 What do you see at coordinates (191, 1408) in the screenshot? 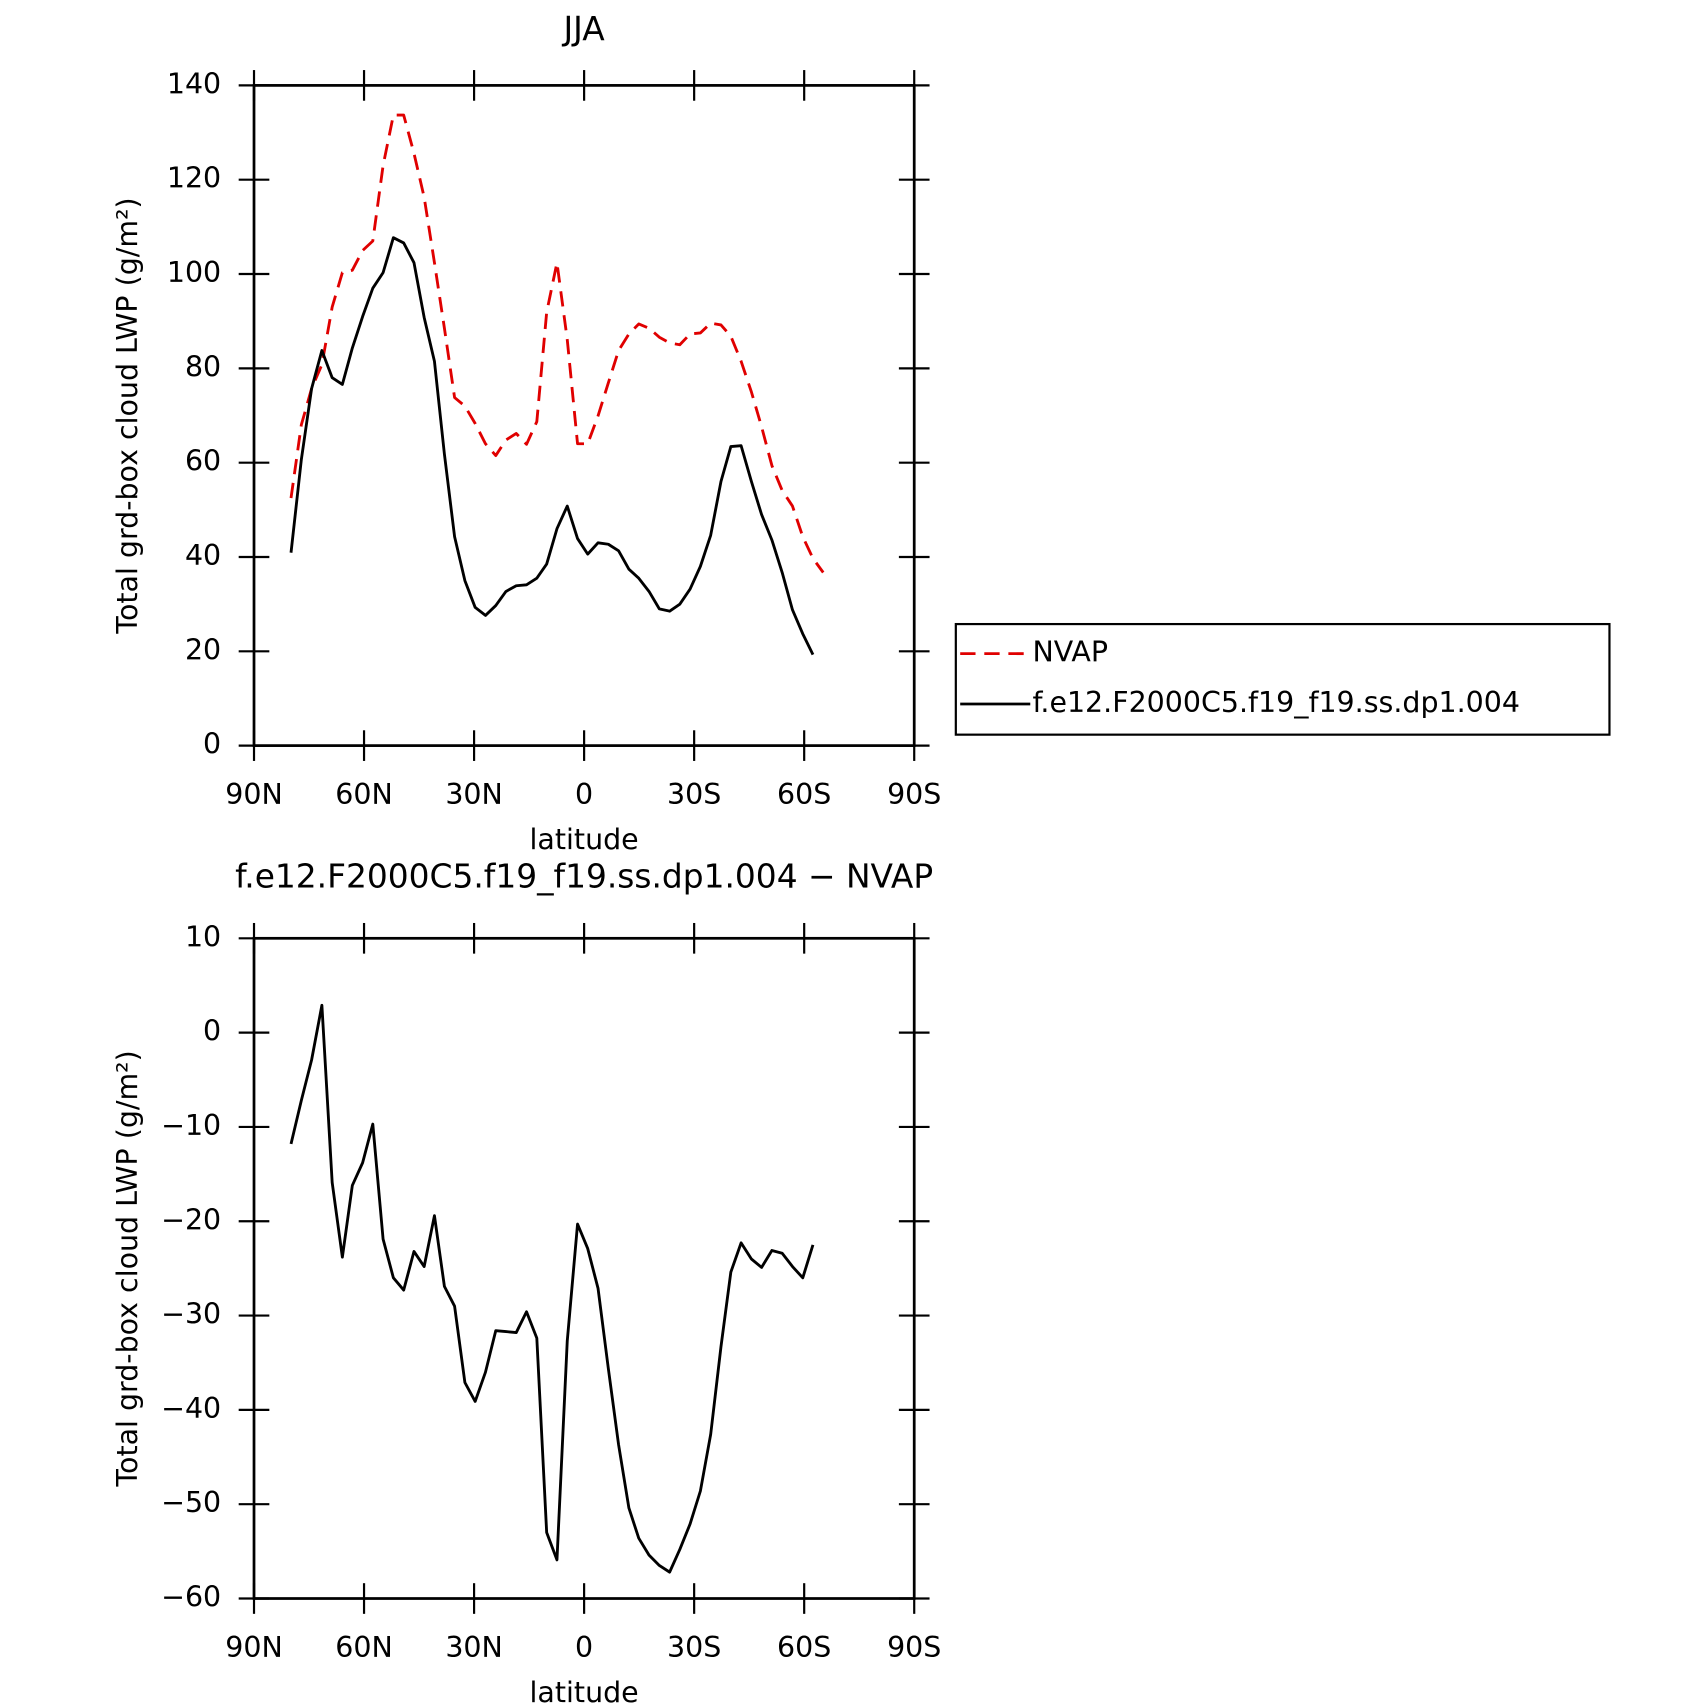
I see `y-tick-label: −40` at bounding box center [191, 1408].